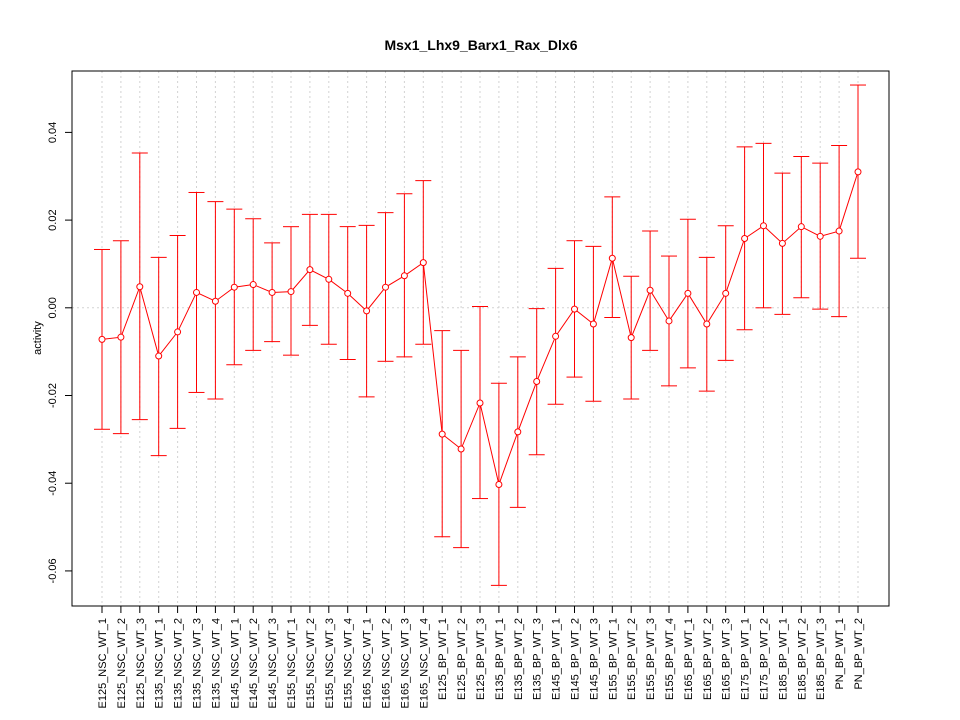 This screenshot has height=720, width=960. Describe the element at coordinates (53, 483) in the screenshot. I see `y-tick-label: -0.04` at that location.